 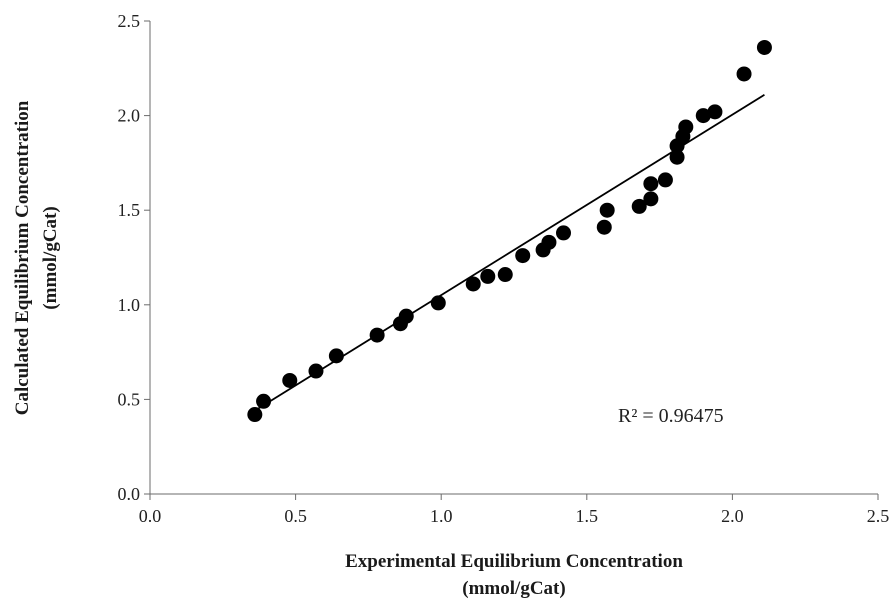 What do you see at coordinates (129, 305) in the screenshot?
I see `y-tick-label: 1.0` at bounding box center [129, 305].